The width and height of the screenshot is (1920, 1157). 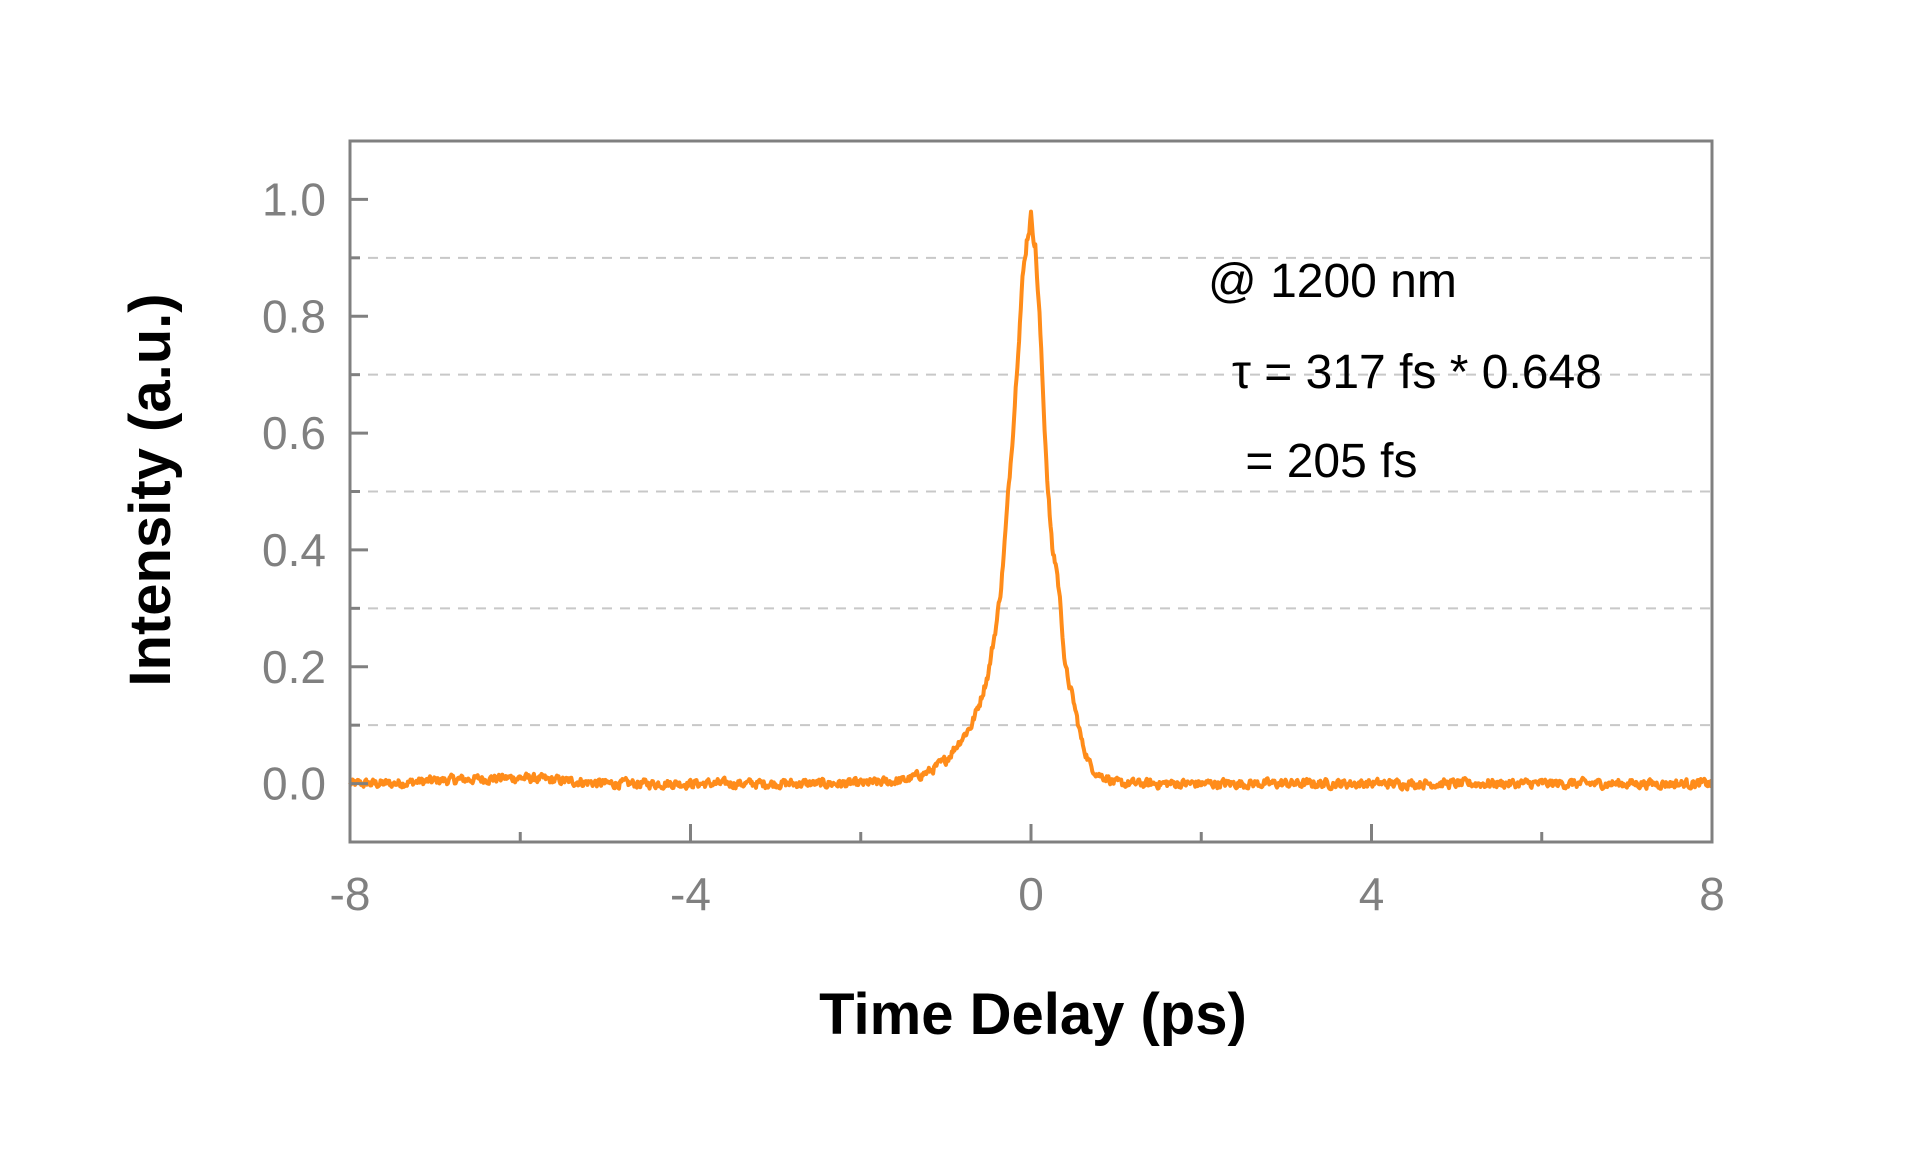 I want to click on x-axis-title: Time Delay (ps), so click(x=1033, y=1014).